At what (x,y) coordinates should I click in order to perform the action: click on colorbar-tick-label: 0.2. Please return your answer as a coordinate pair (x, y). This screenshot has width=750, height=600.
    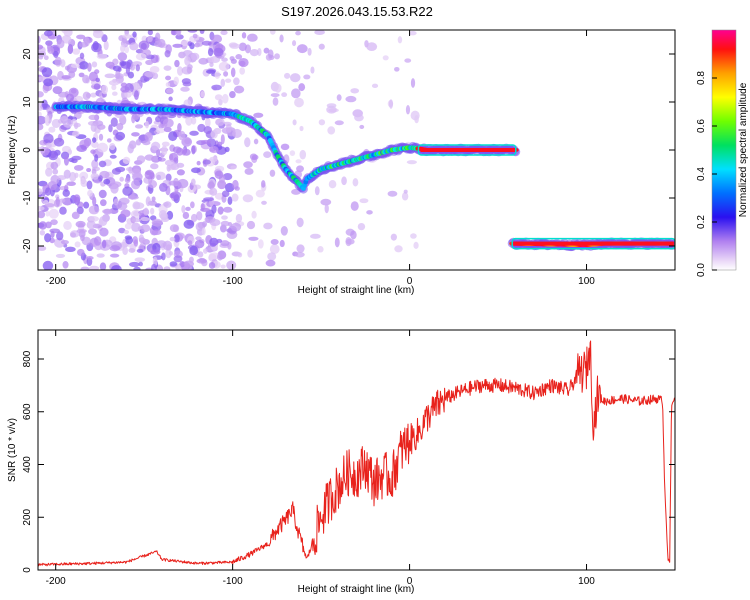
    Looking at the image, I should click on (701, 222).